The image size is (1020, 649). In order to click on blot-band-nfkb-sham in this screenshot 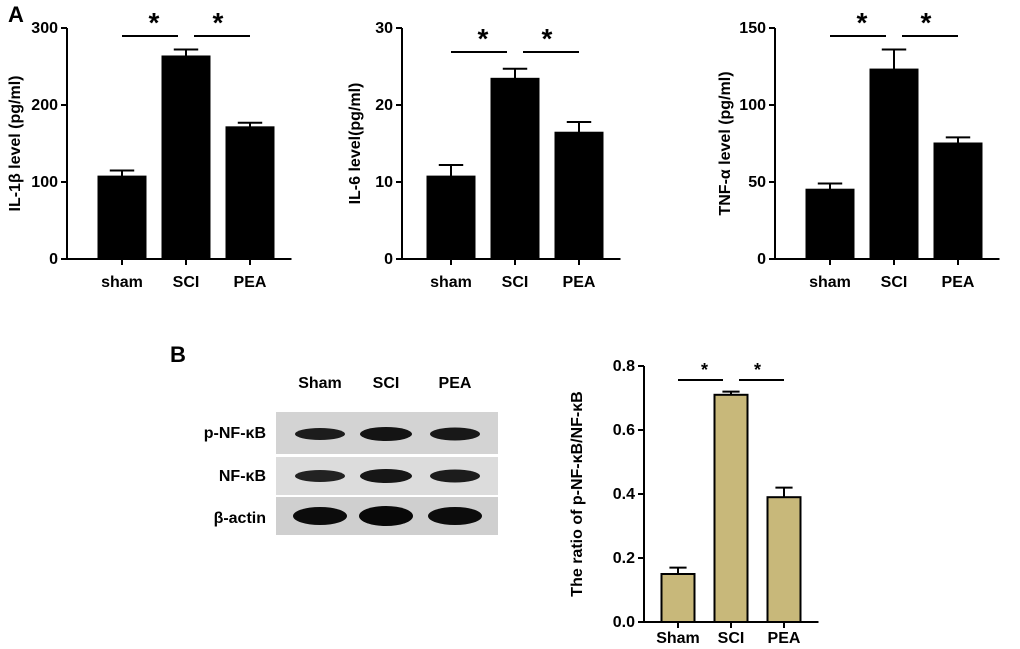, I will do `click(320, 476)`.